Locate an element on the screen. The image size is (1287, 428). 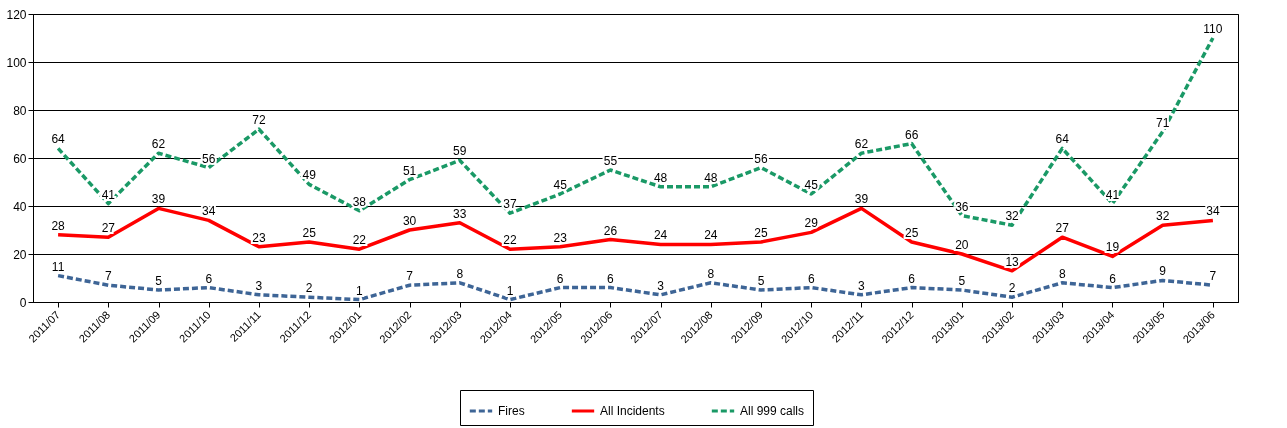
data-label: 38 is located at coordinates (359, 201).